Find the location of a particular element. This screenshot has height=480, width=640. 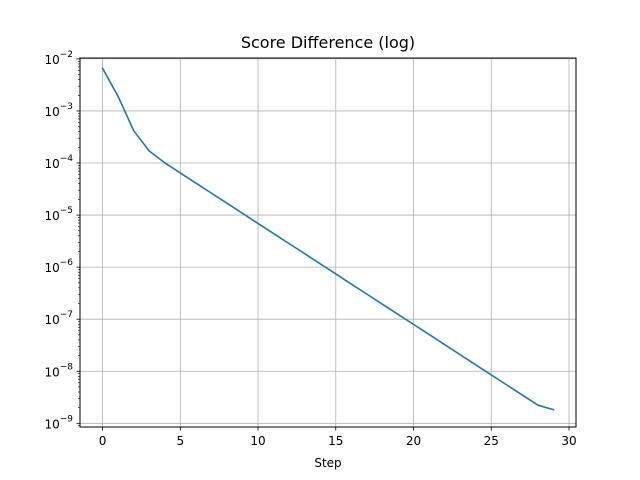

x-tick-label: 0 is located at coordinates (103, 441).